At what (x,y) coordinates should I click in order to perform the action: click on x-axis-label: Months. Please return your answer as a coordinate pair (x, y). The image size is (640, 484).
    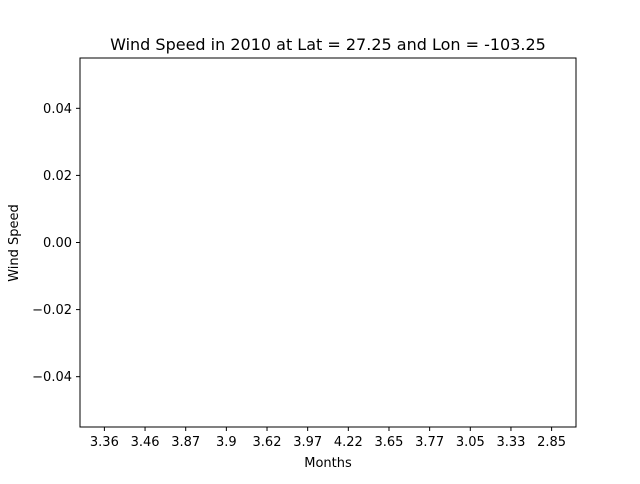
    Looking at the image, I should click on (328, 463).